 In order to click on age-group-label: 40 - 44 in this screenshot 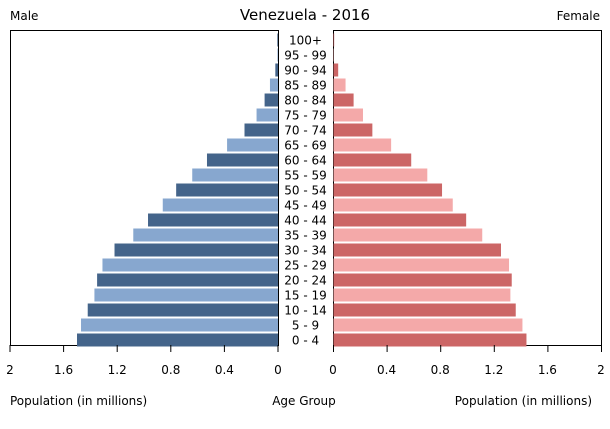, I will do `click(305, 221)`.